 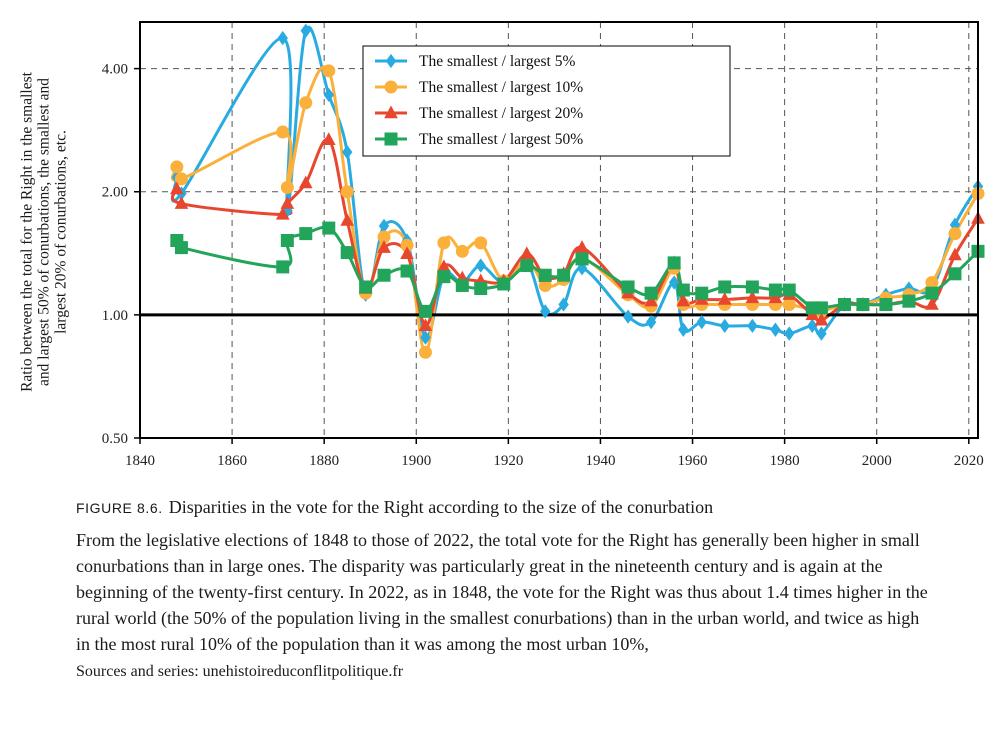 What do you see at coordinates (115, 70) in the screenshot?
I see `y-tick-label: 4.00` at bounding box center [115, 70].